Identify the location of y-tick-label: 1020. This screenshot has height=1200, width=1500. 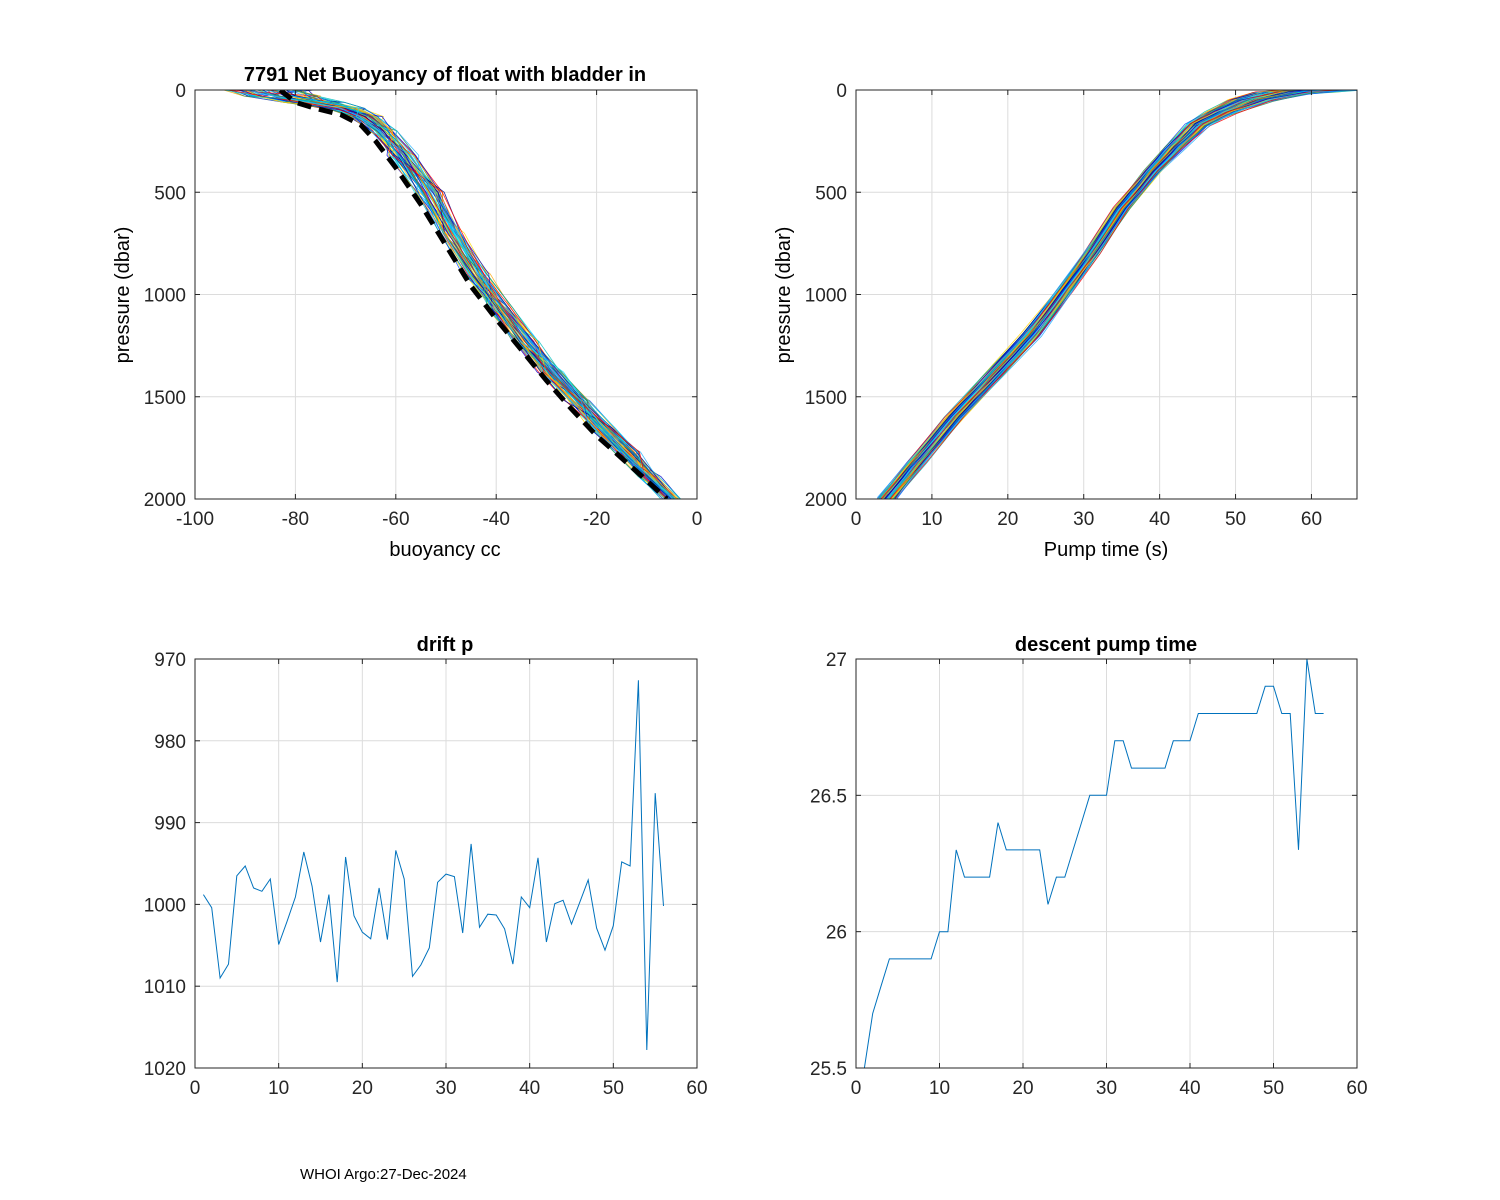
(165, 1069).